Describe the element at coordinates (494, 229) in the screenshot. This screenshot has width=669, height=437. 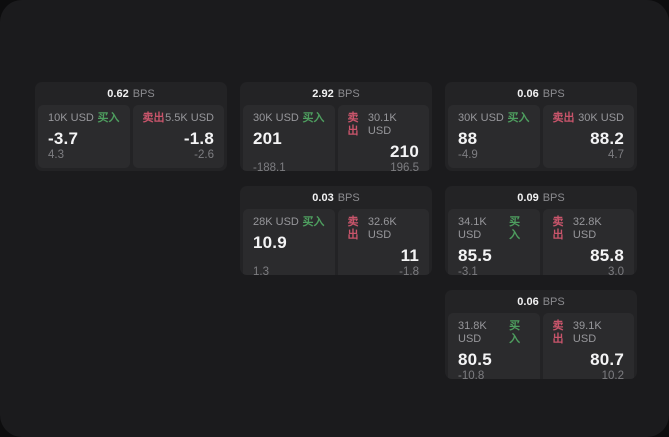
I see `buy-tile-header: 34.1K USD 买入` at that location.